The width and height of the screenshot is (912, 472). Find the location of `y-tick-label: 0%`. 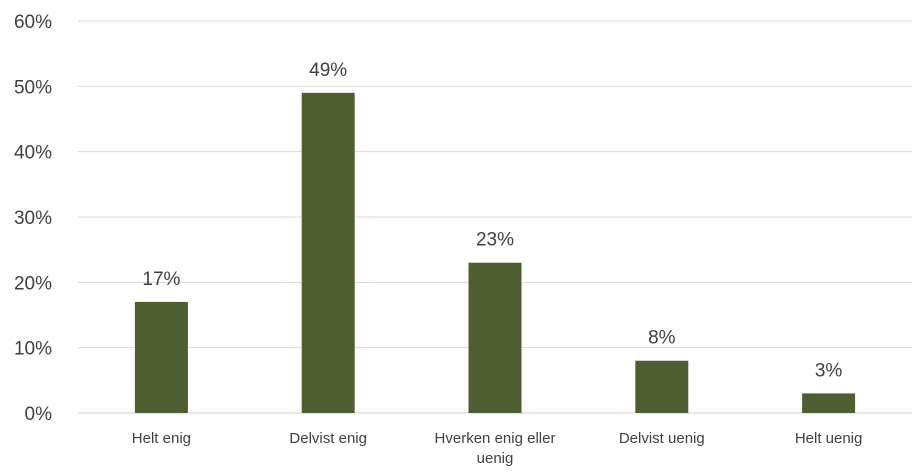

y-tick-label: 0% is located at coordinates (39, 414).